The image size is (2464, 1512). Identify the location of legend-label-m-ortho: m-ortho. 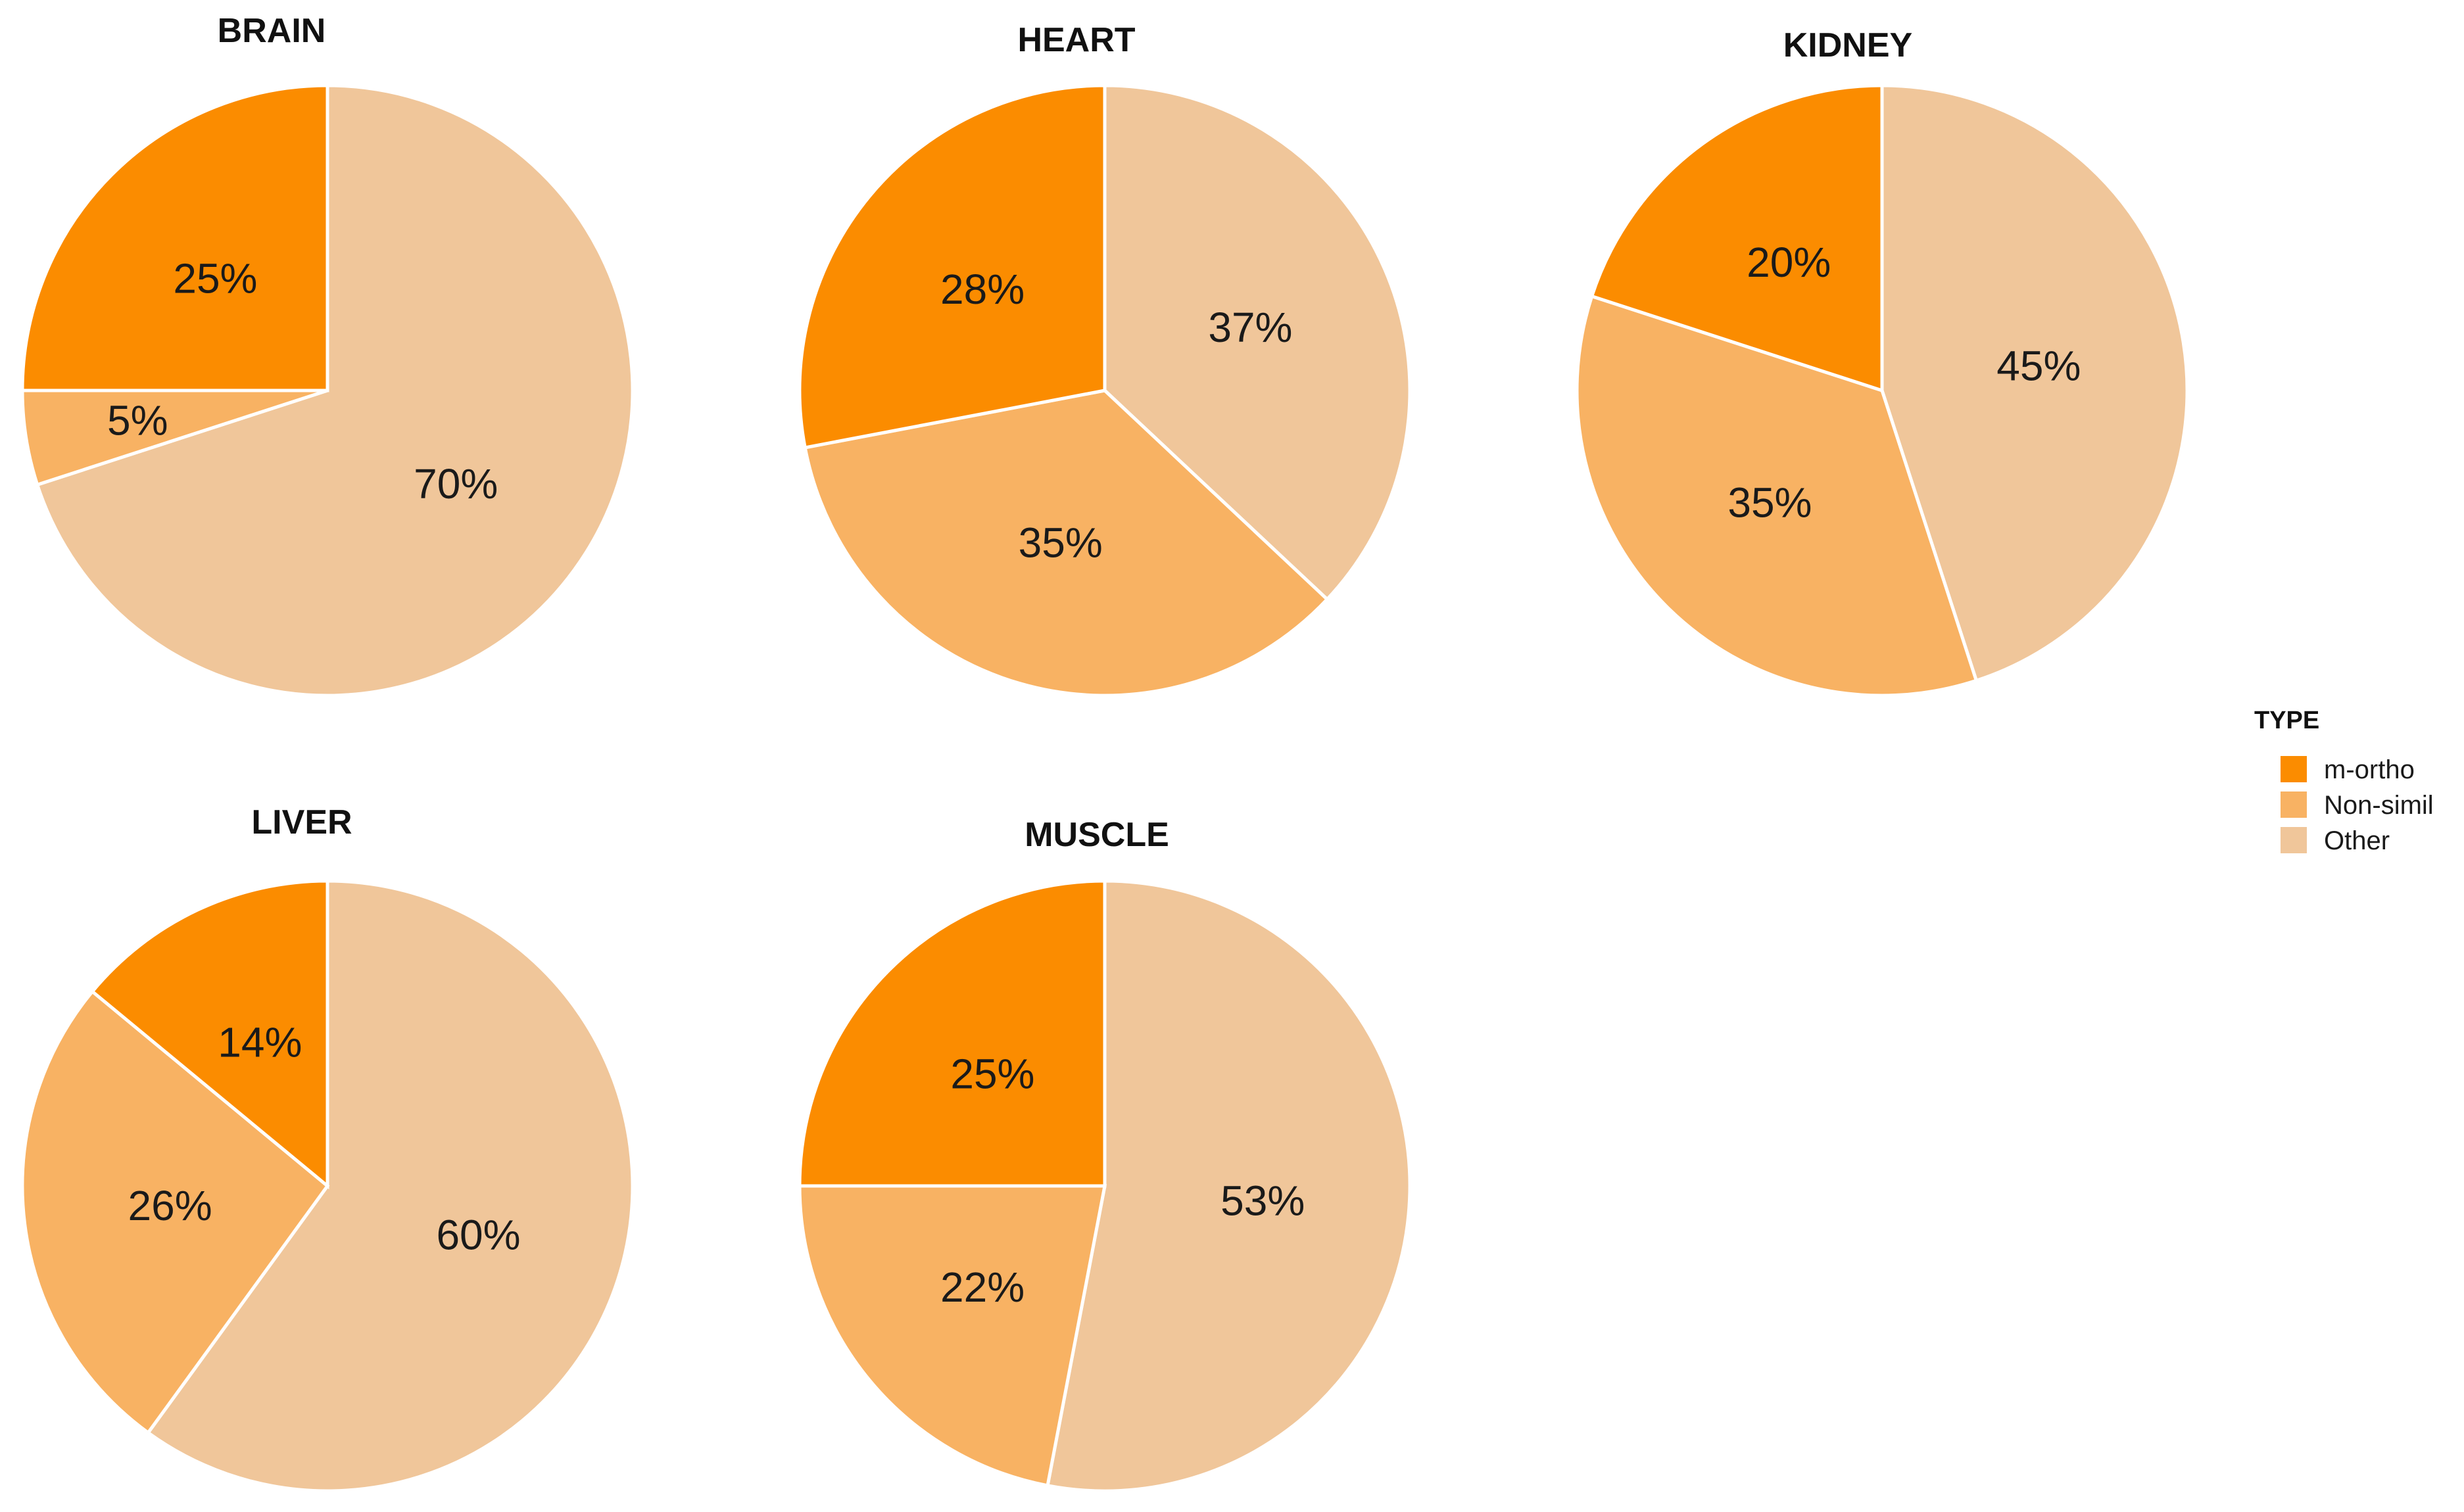
(2369, 769).